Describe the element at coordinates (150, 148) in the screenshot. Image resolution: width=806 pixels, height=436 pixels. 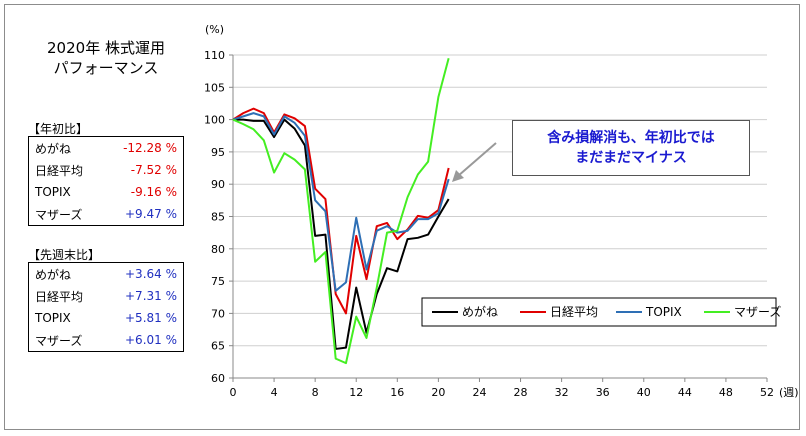
I see `row-value: -12.28 %` at that location.